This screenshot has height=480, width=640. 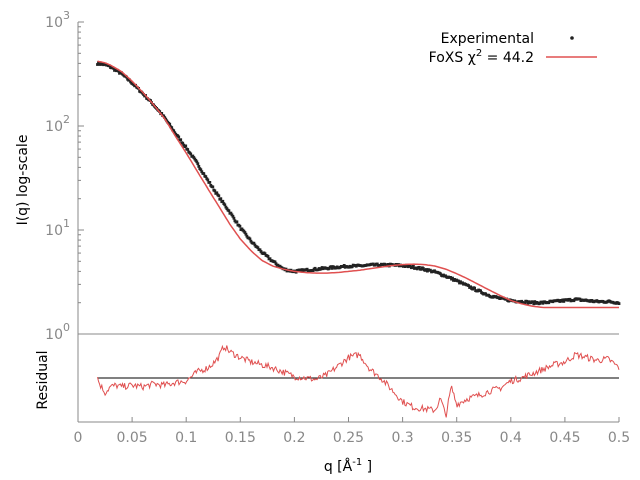 I want to click on residual-plot-panel, so click(x=358, y=381).